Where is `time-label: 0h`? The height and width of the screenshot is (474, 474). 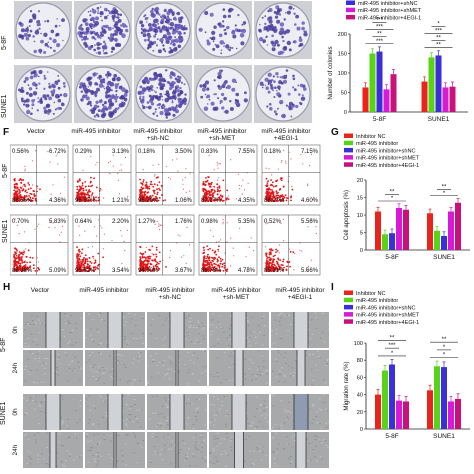 time-label: 0h is located at coordinates (15, 412).